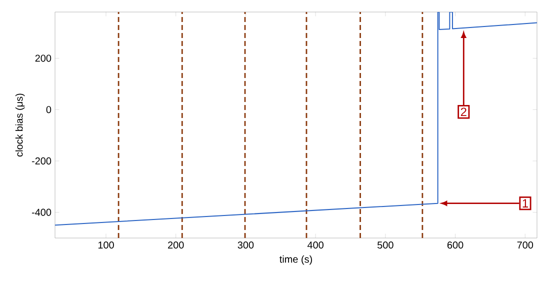  Describe the element at coordinates (42, 160) in the screenshot. I see `y-tick-label: -200` at that location.